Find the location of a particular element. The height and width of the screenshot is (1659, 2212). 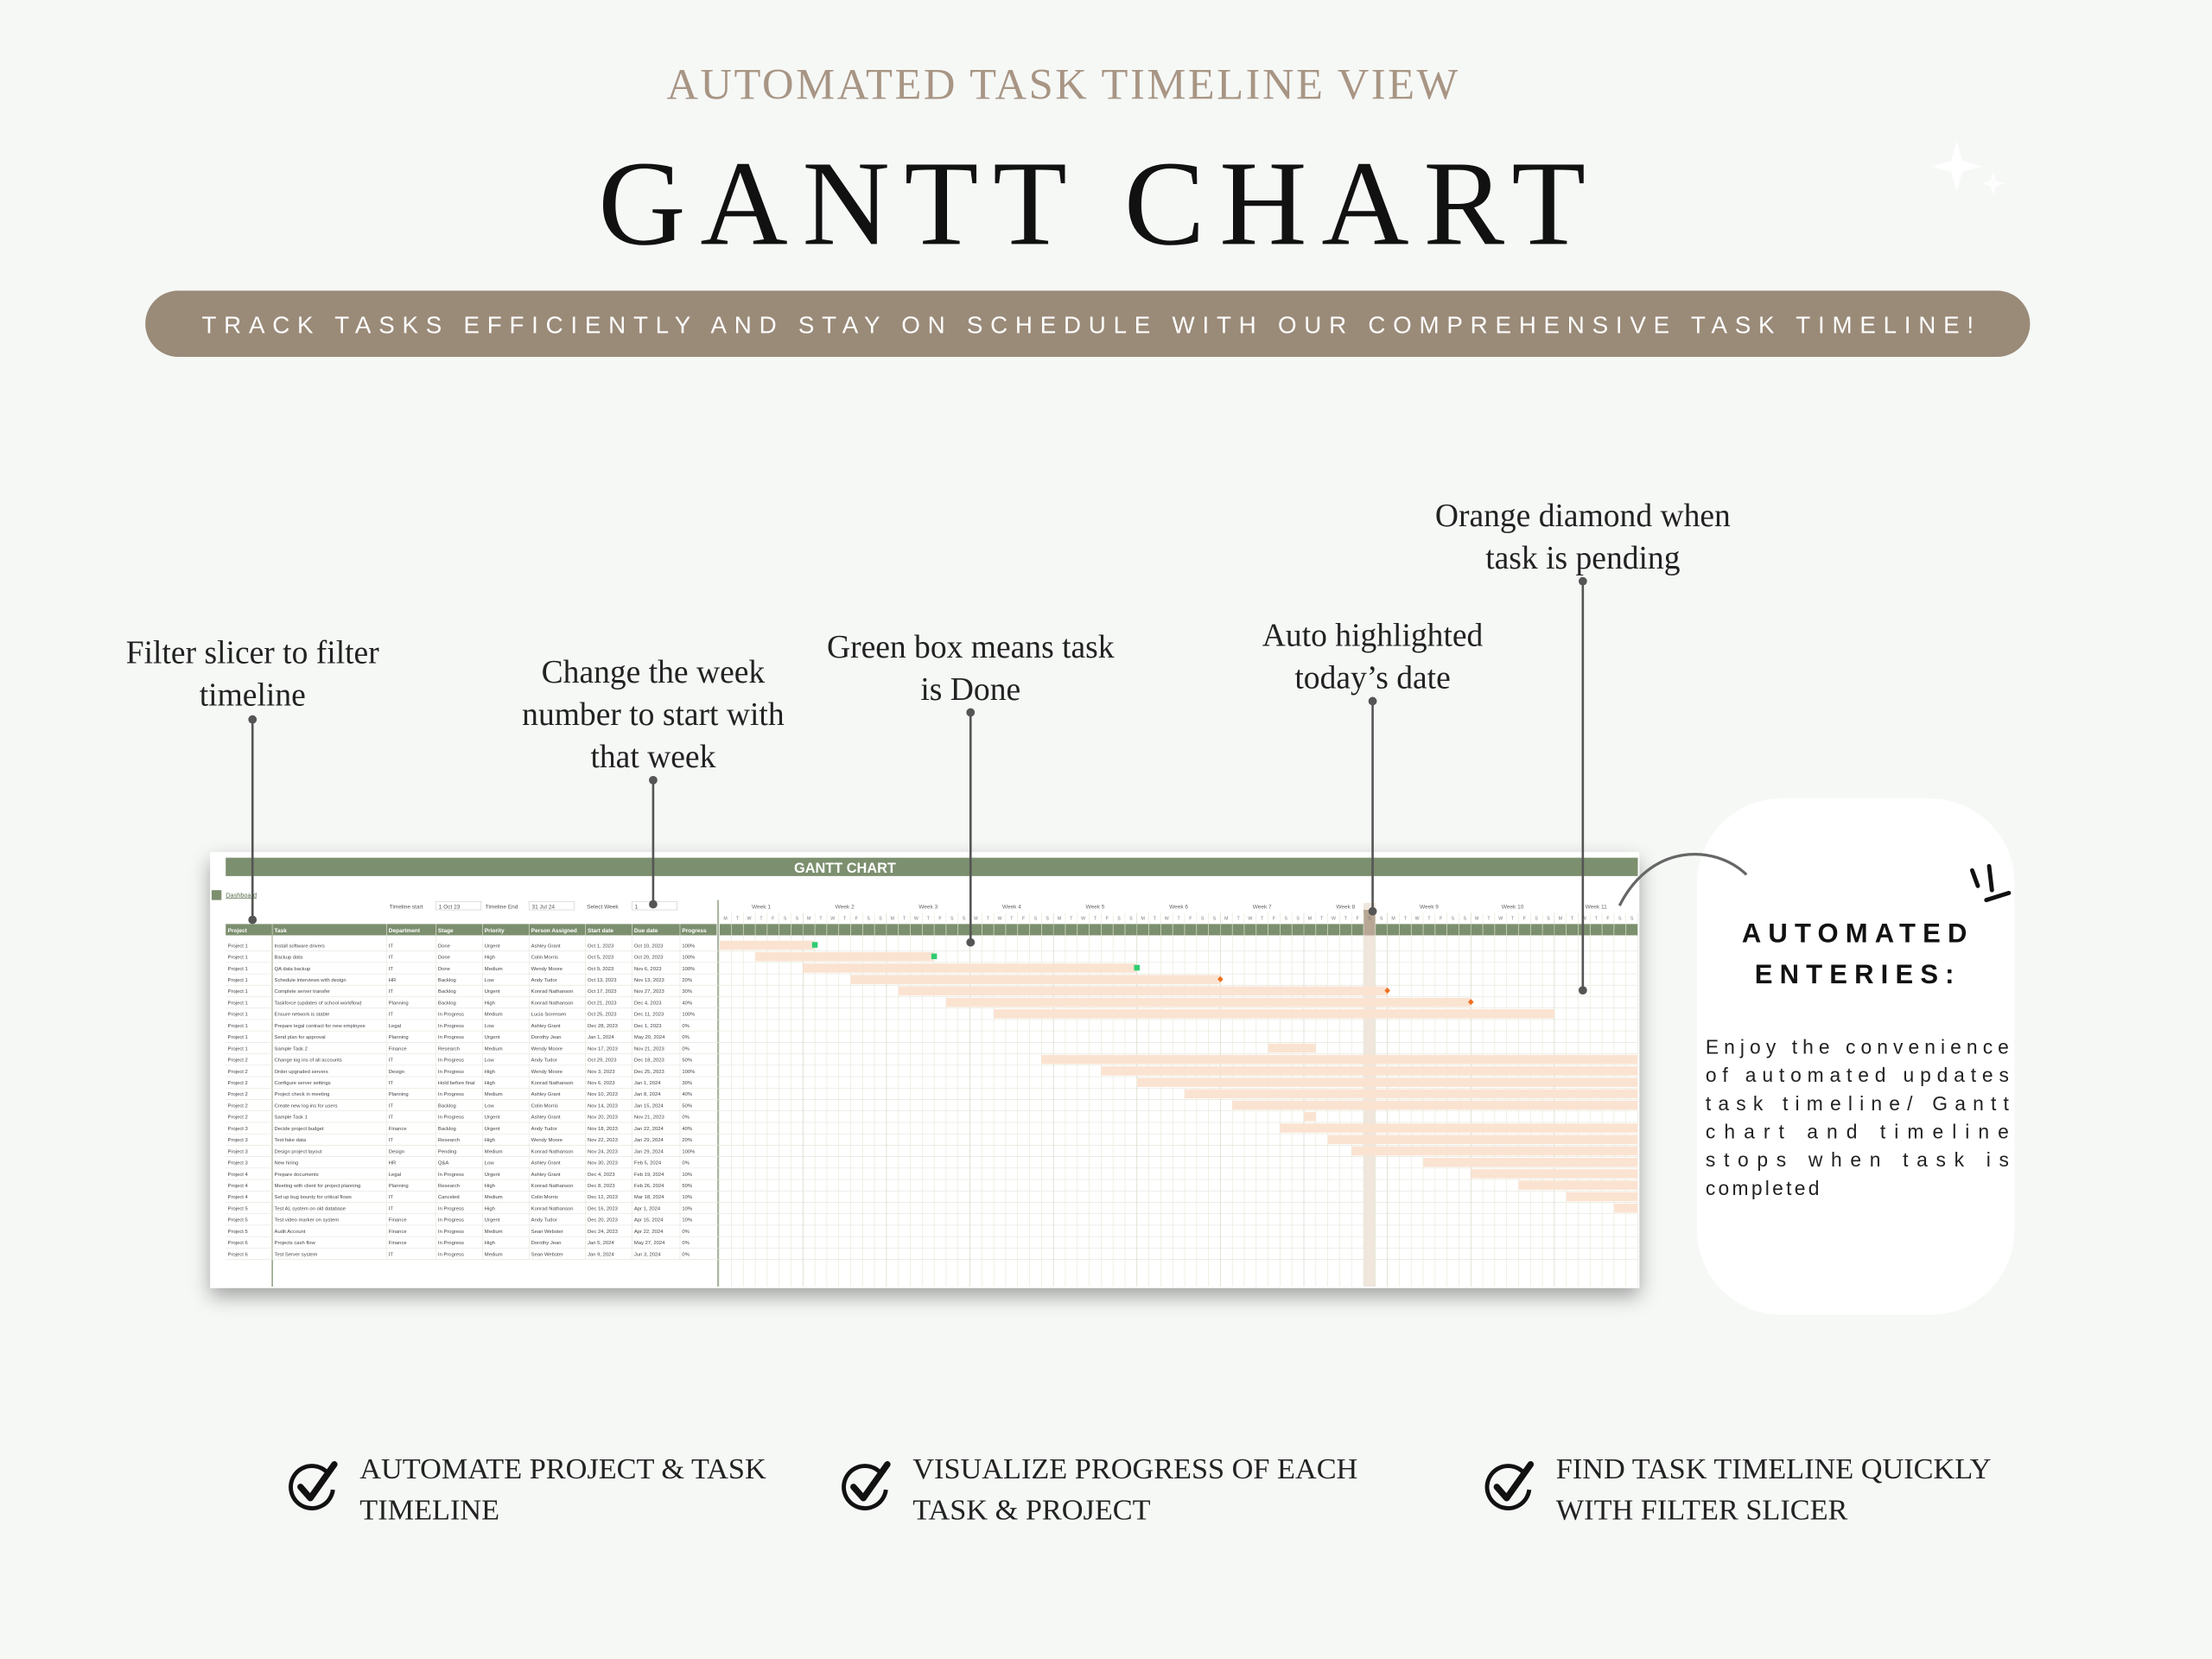

annotation-text: Orange diamond when is located at coordinates (1583, 516).